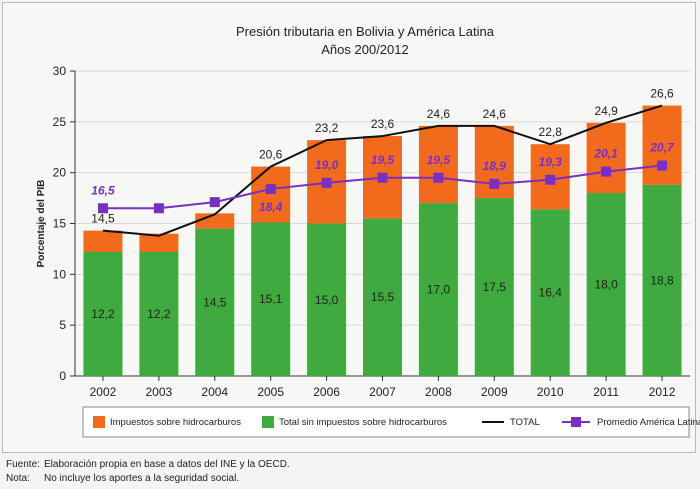 This screenshot has height=489, width=700. I want to click on latam-marker-2005, so click(270, 188).